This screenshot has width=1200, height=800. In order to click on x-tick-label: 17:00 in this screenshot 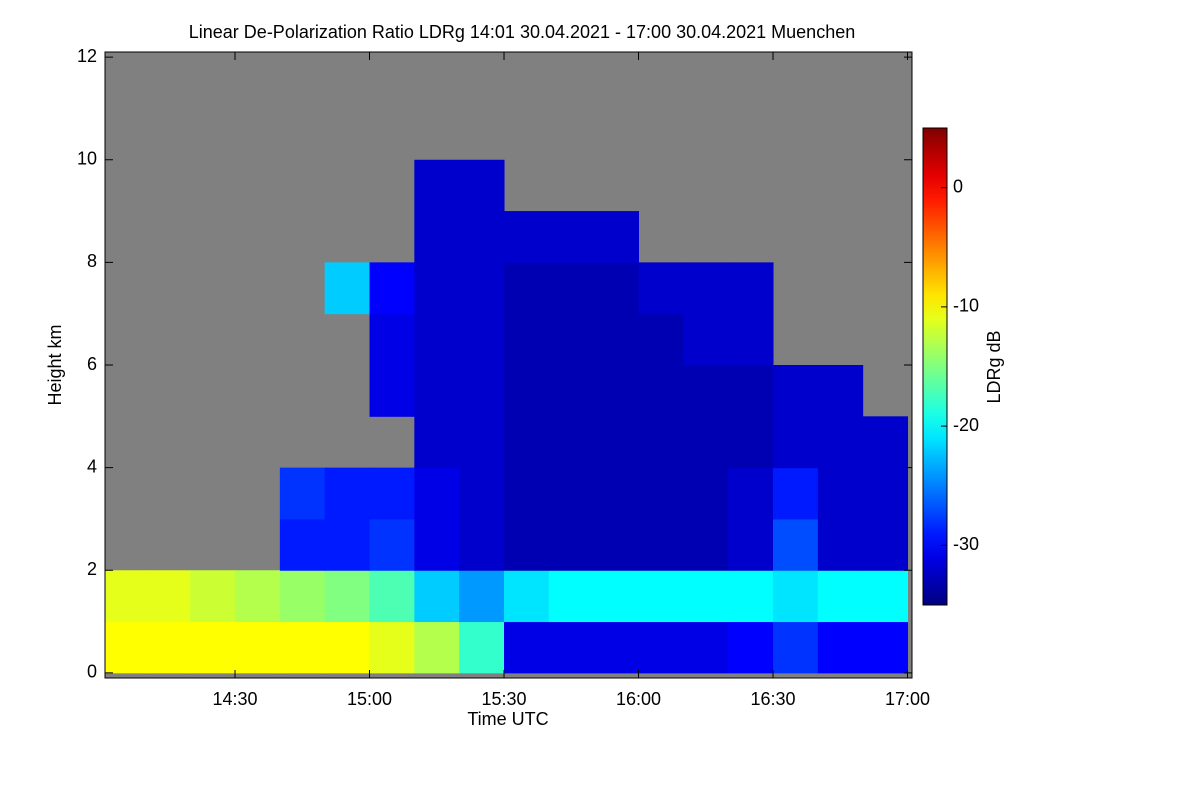, I will do `click(907, 699)`.